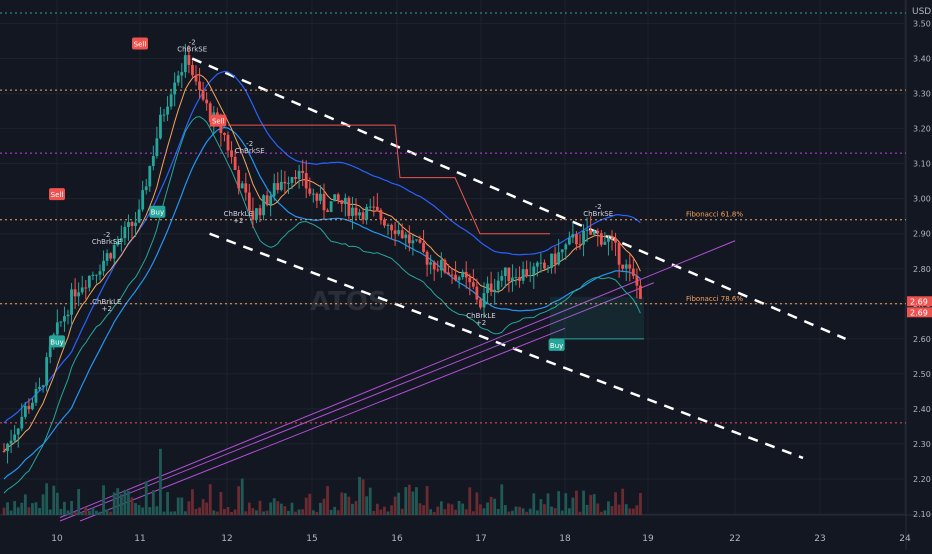 The height and width of the screenshot is (554, 932). What do you see at coordinates (389, 179) in the screenshot?
I see `resistance-step` at bounding box center [389, 179].